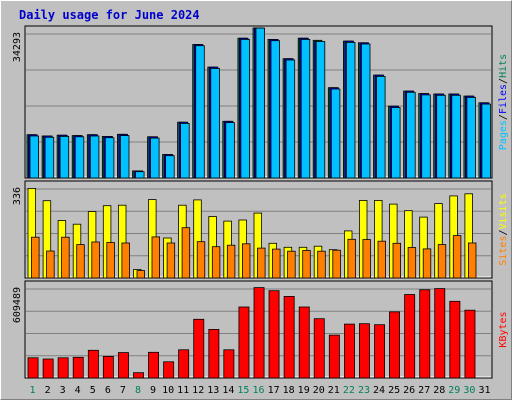 The height and width of the screenshot is (401, 512). What do you see at coordinates (484, 390) in the screenshot?
I see `x-tick-label-31: 31` at bounding box center [484, 390].